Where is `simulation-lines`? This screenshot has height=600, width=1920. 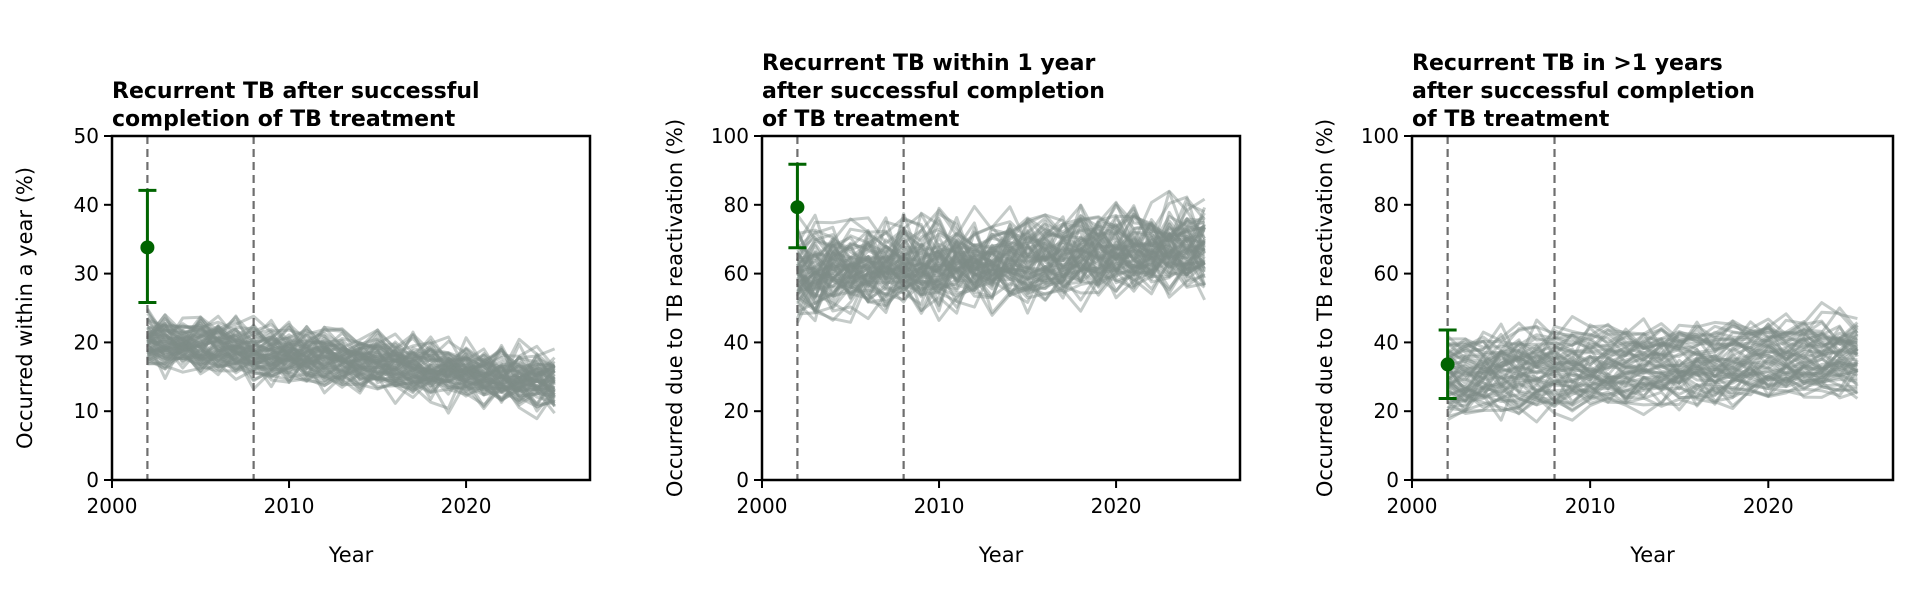
simulation-lines is located at coordinates (351, 364).